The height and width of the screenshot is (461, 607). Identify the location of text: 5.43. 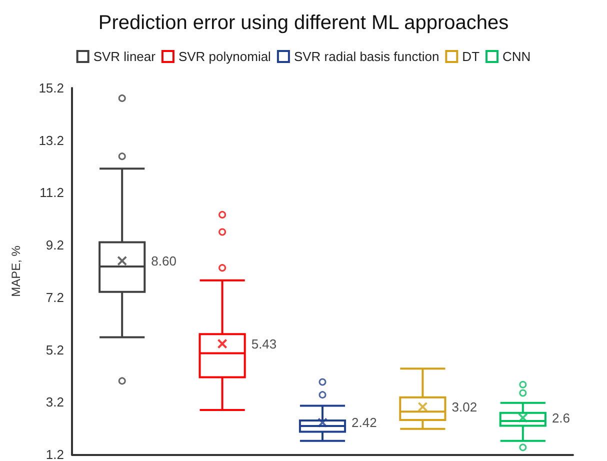
(264, 344).